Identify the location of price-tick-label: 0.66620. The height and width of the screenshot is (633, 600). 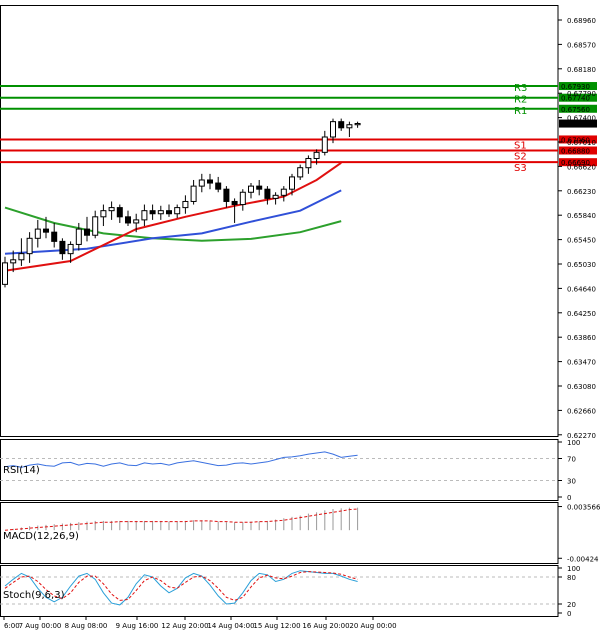
(581, 167).